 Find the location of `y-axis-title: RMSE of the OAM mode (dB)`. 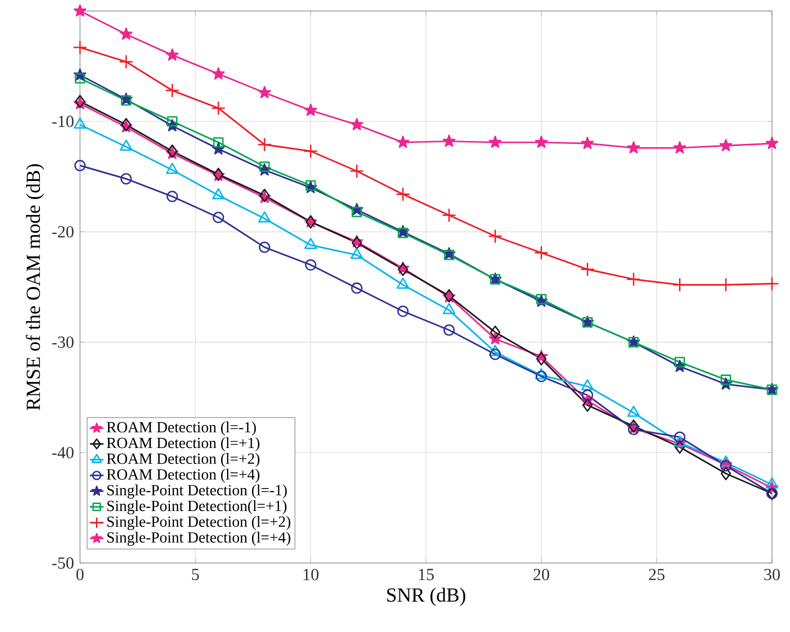

y-axis-title: RMSE of the OAM mode (dB) is located at coordinates (35, 287).